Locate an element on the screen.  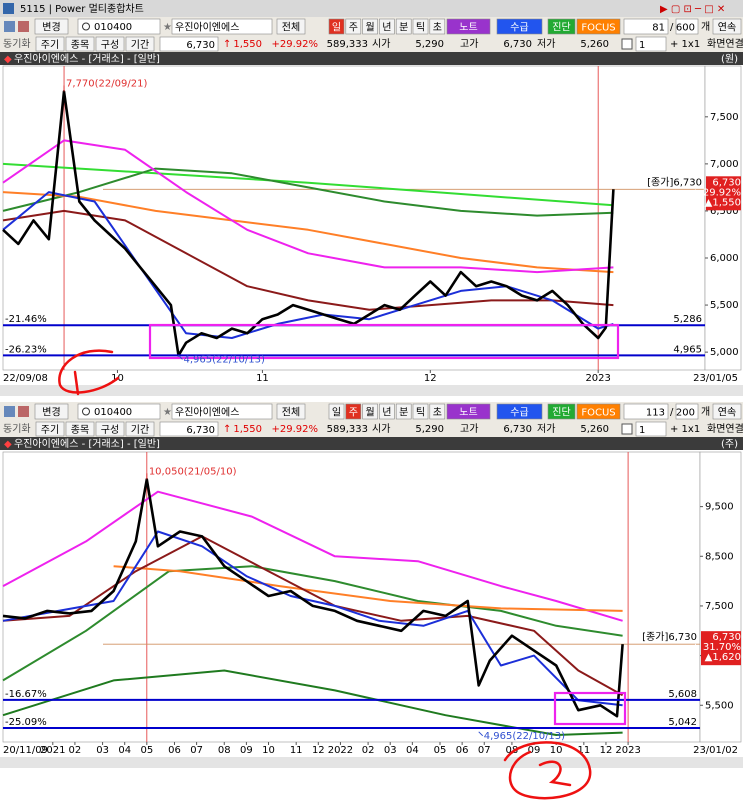
y-tick-label: 8,500 is located at coordinates (719, 556).